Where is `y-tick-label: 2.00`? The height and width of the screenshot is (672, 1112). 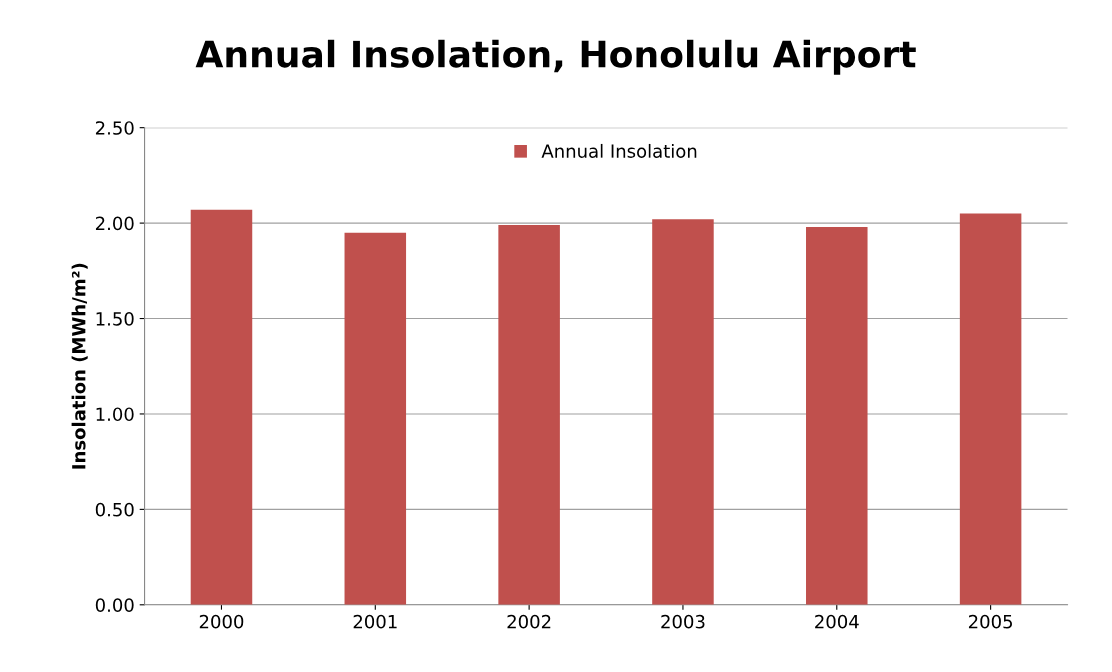 y-tick-label: 2.00 is located at coordinates (114, 223).